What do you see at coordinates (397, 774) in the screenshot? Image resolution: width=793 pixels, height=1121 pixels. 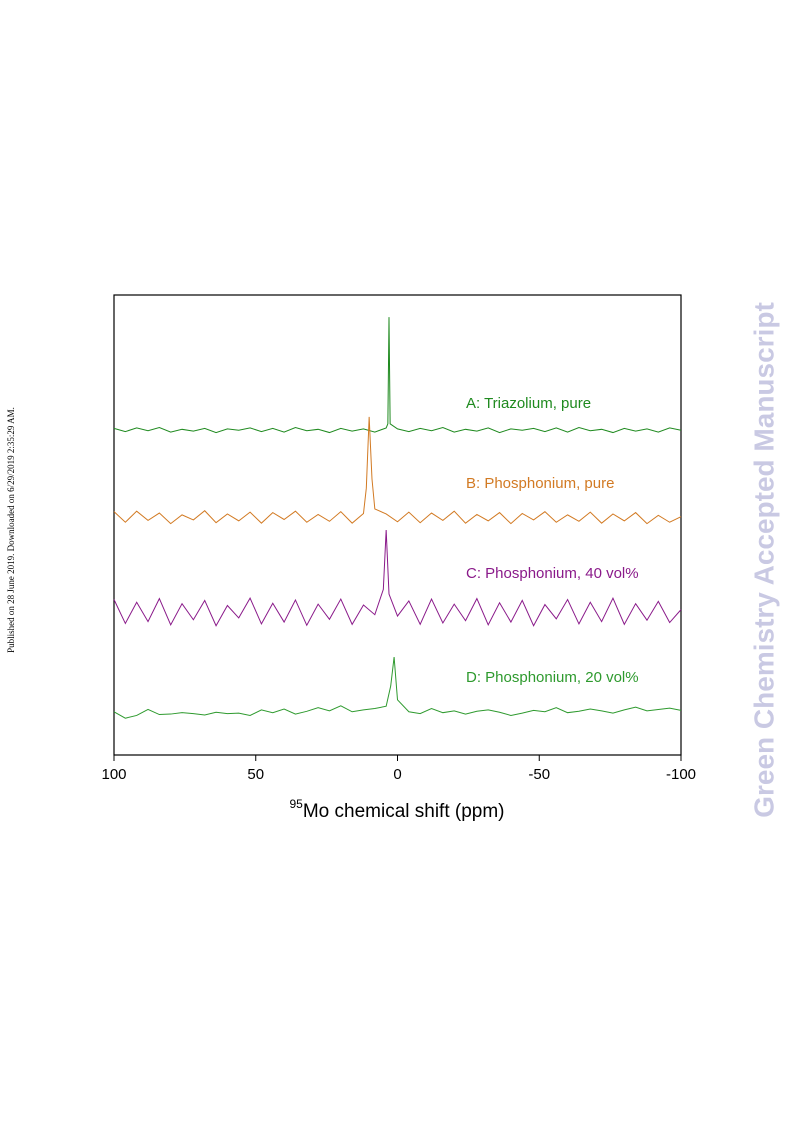 I see `x-tick-label: 0` at bounding box center [397, 774].